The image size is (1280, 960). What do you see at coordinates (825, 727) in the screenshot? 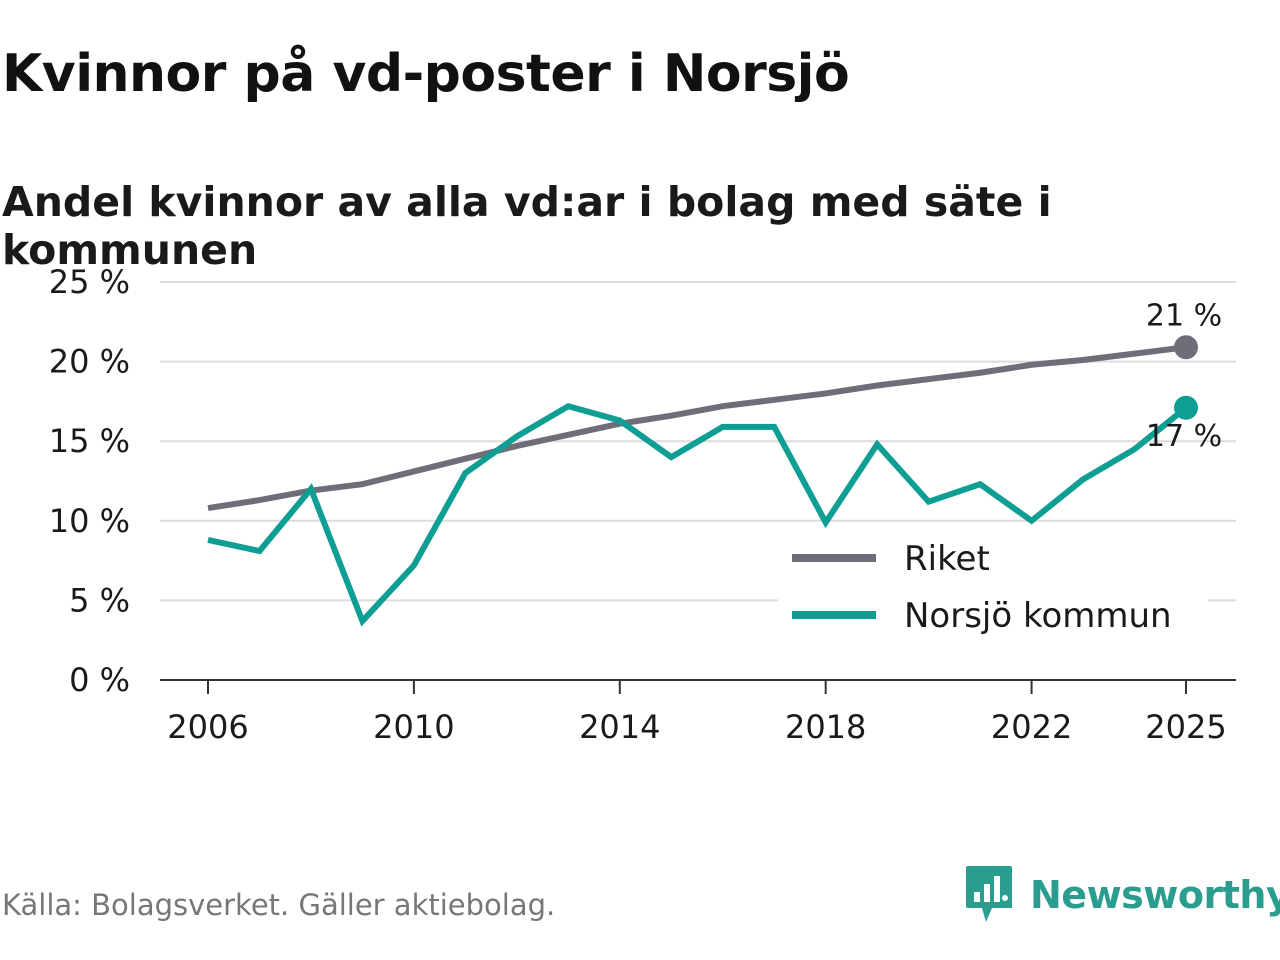
I see `x-tick-label-2018: 2018` at bounding box center [825, 727].